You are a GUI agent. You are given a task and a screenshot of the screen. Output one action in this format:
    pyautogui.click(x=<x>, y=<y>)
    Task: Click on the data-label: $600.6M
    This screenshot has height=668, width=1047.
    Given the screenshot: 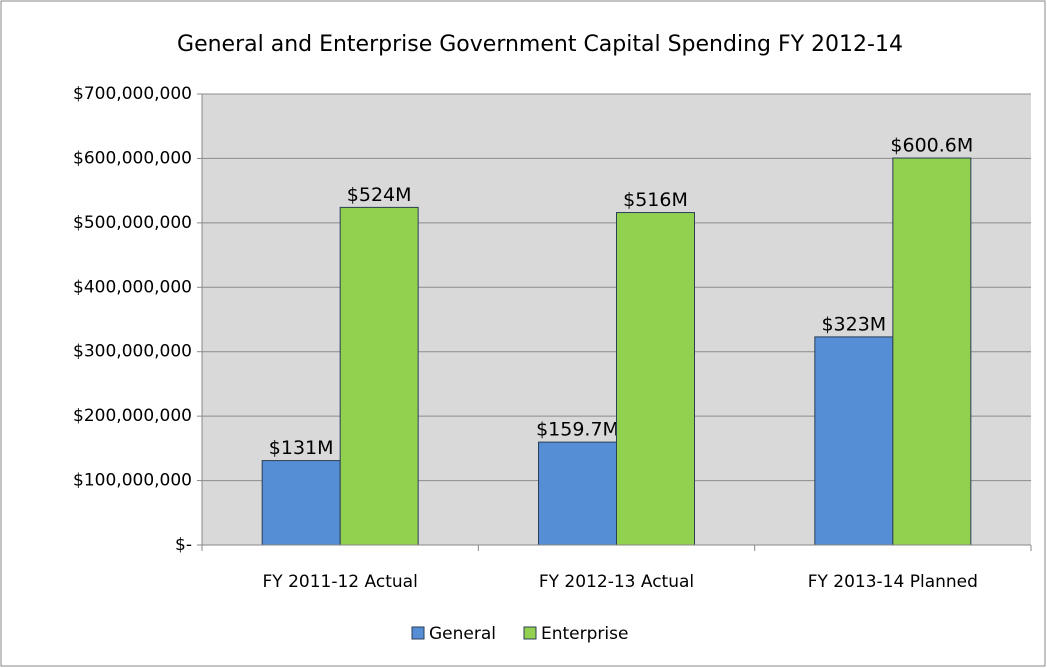 What is the action you would take?
    pyautogui.click(x=931, y=146)
    